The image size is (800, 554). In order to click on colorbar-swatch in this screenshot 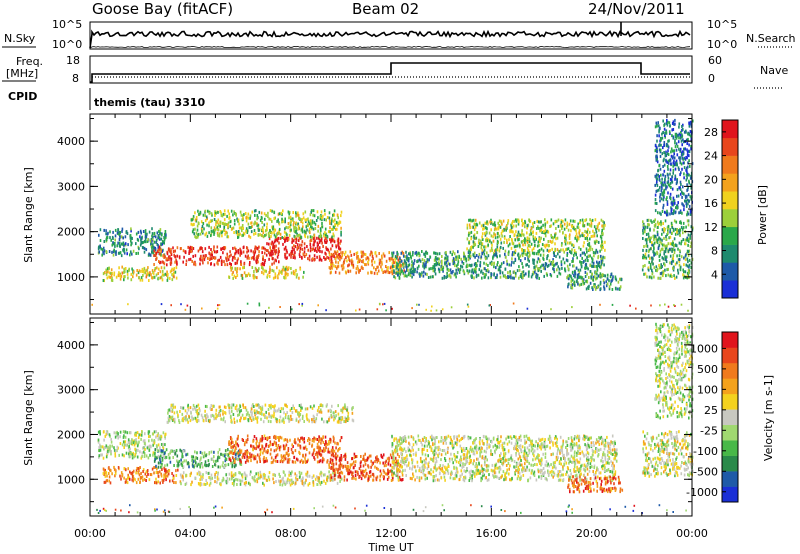, I will do `click(730, 235)`.